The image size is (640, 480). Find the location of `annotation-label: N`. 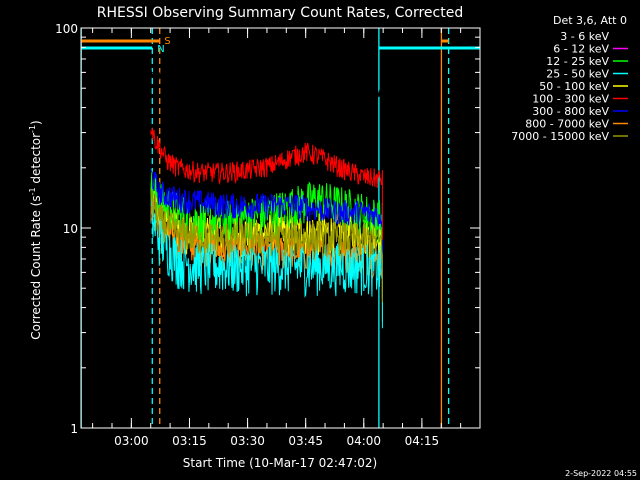

annotation-label: N is located at coordinates (160, 49).